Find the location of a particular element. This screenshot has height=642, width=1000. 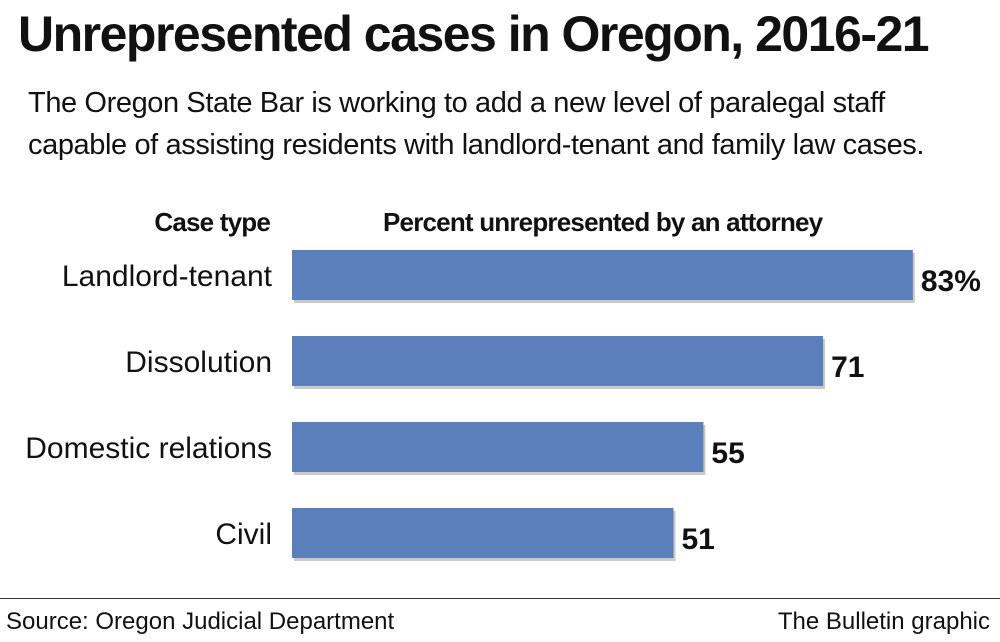

category-column-heading: Case type is located at coordinates (212, 222).